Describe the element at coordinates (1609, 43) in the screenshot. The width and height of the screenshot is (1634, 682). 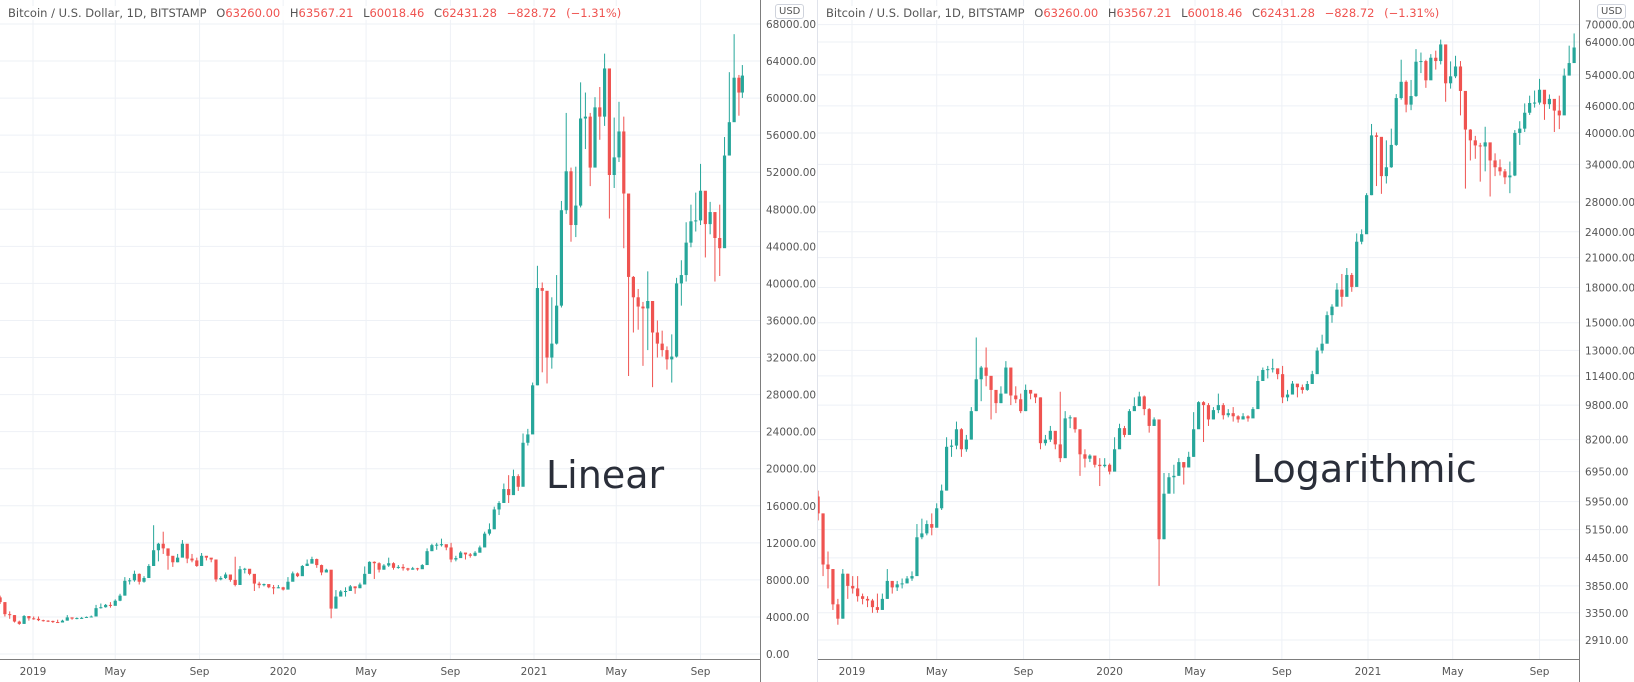
I see `y-tick-label: 64000.00` at that location.